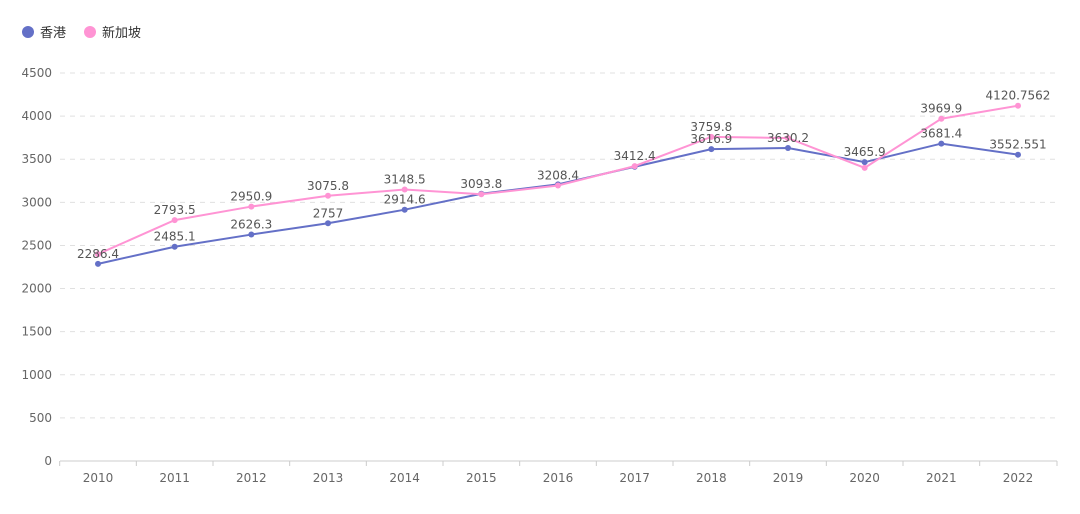 This screenshot has height=514, width=1080. Describe the element at coordinates (1017, 145) in the screenshot. I see `data-label: 3552.551` at that location.